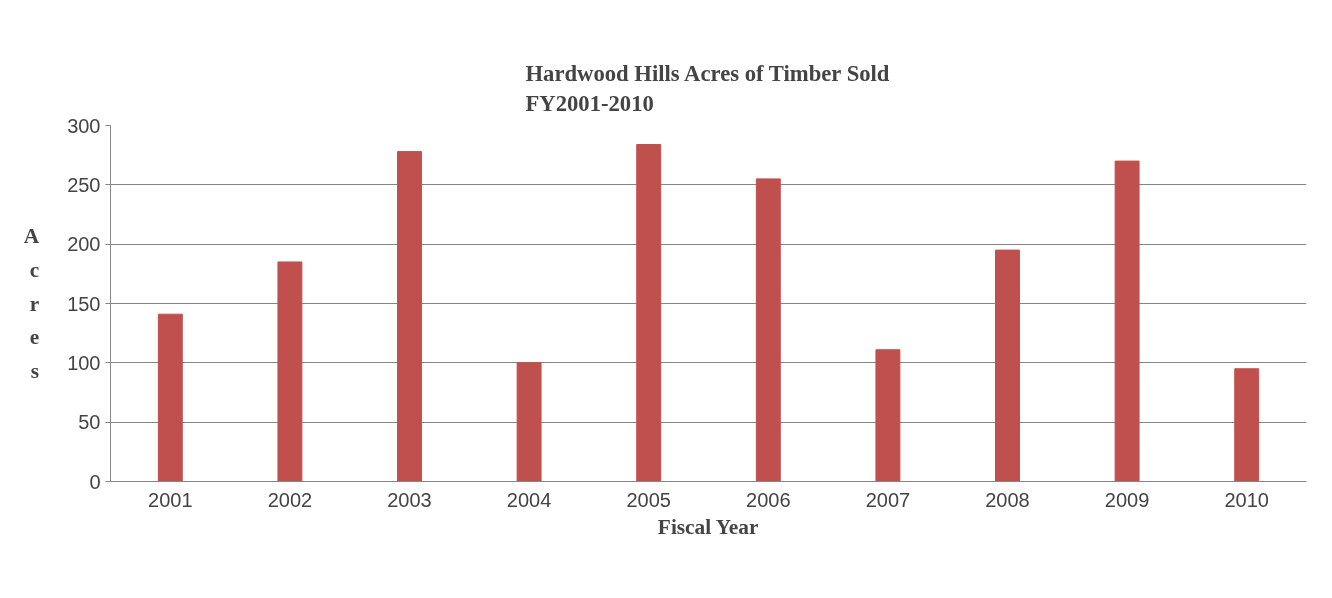 This screenshot has width=1332, height=598. Describe the element at coordinates (84, 125) in the screenshot. I see `y-tick-label: 300` at that location.